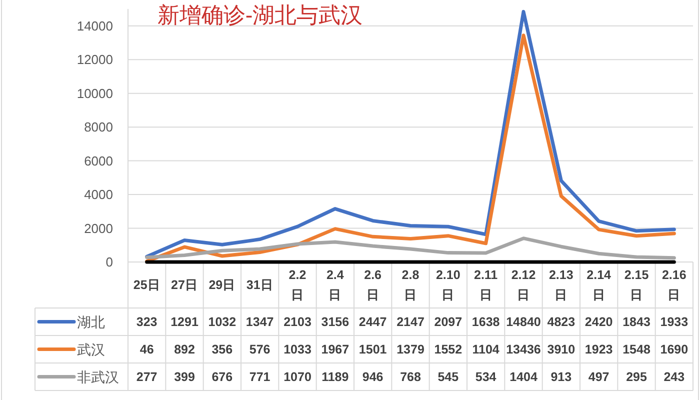 The image size is (700, 400). I want to click on x-tick-label: 27日, so click(184, 285).